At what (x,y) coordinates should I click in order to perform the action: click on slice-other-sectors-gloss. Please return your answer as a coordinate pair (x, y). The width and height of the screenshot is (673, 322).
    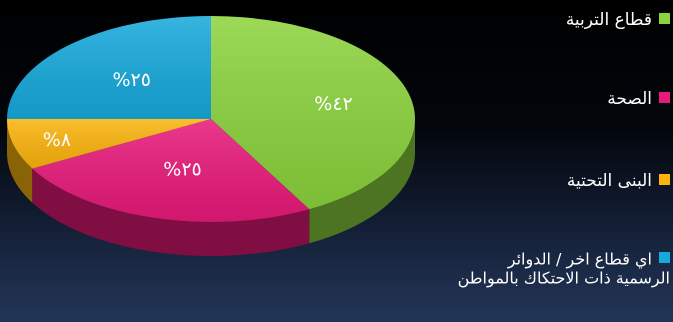
    Looking at the image, I should click on (109, 67).